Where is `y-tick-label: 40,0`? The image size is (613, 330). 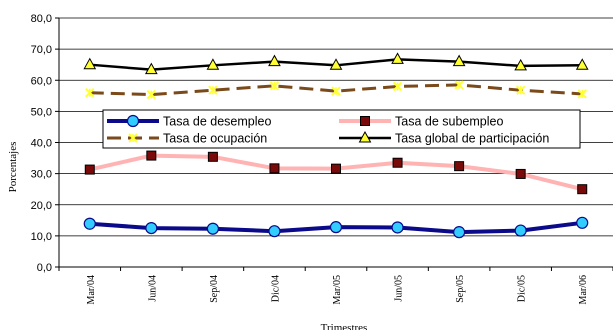
y-tick-label: 40,0 is located at coordinates (41, 144).